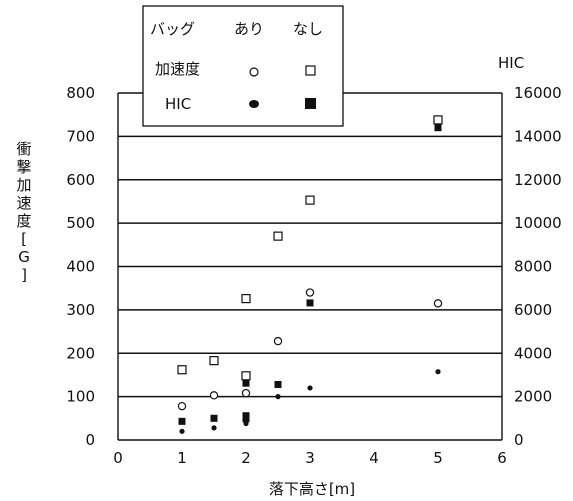 The width and height of the screenshot is (573, 501). What do you see at coordinates (310, 70) in the screenshot?
I see `legend-marker-accel-nashi` at bounding box center [310, 70].